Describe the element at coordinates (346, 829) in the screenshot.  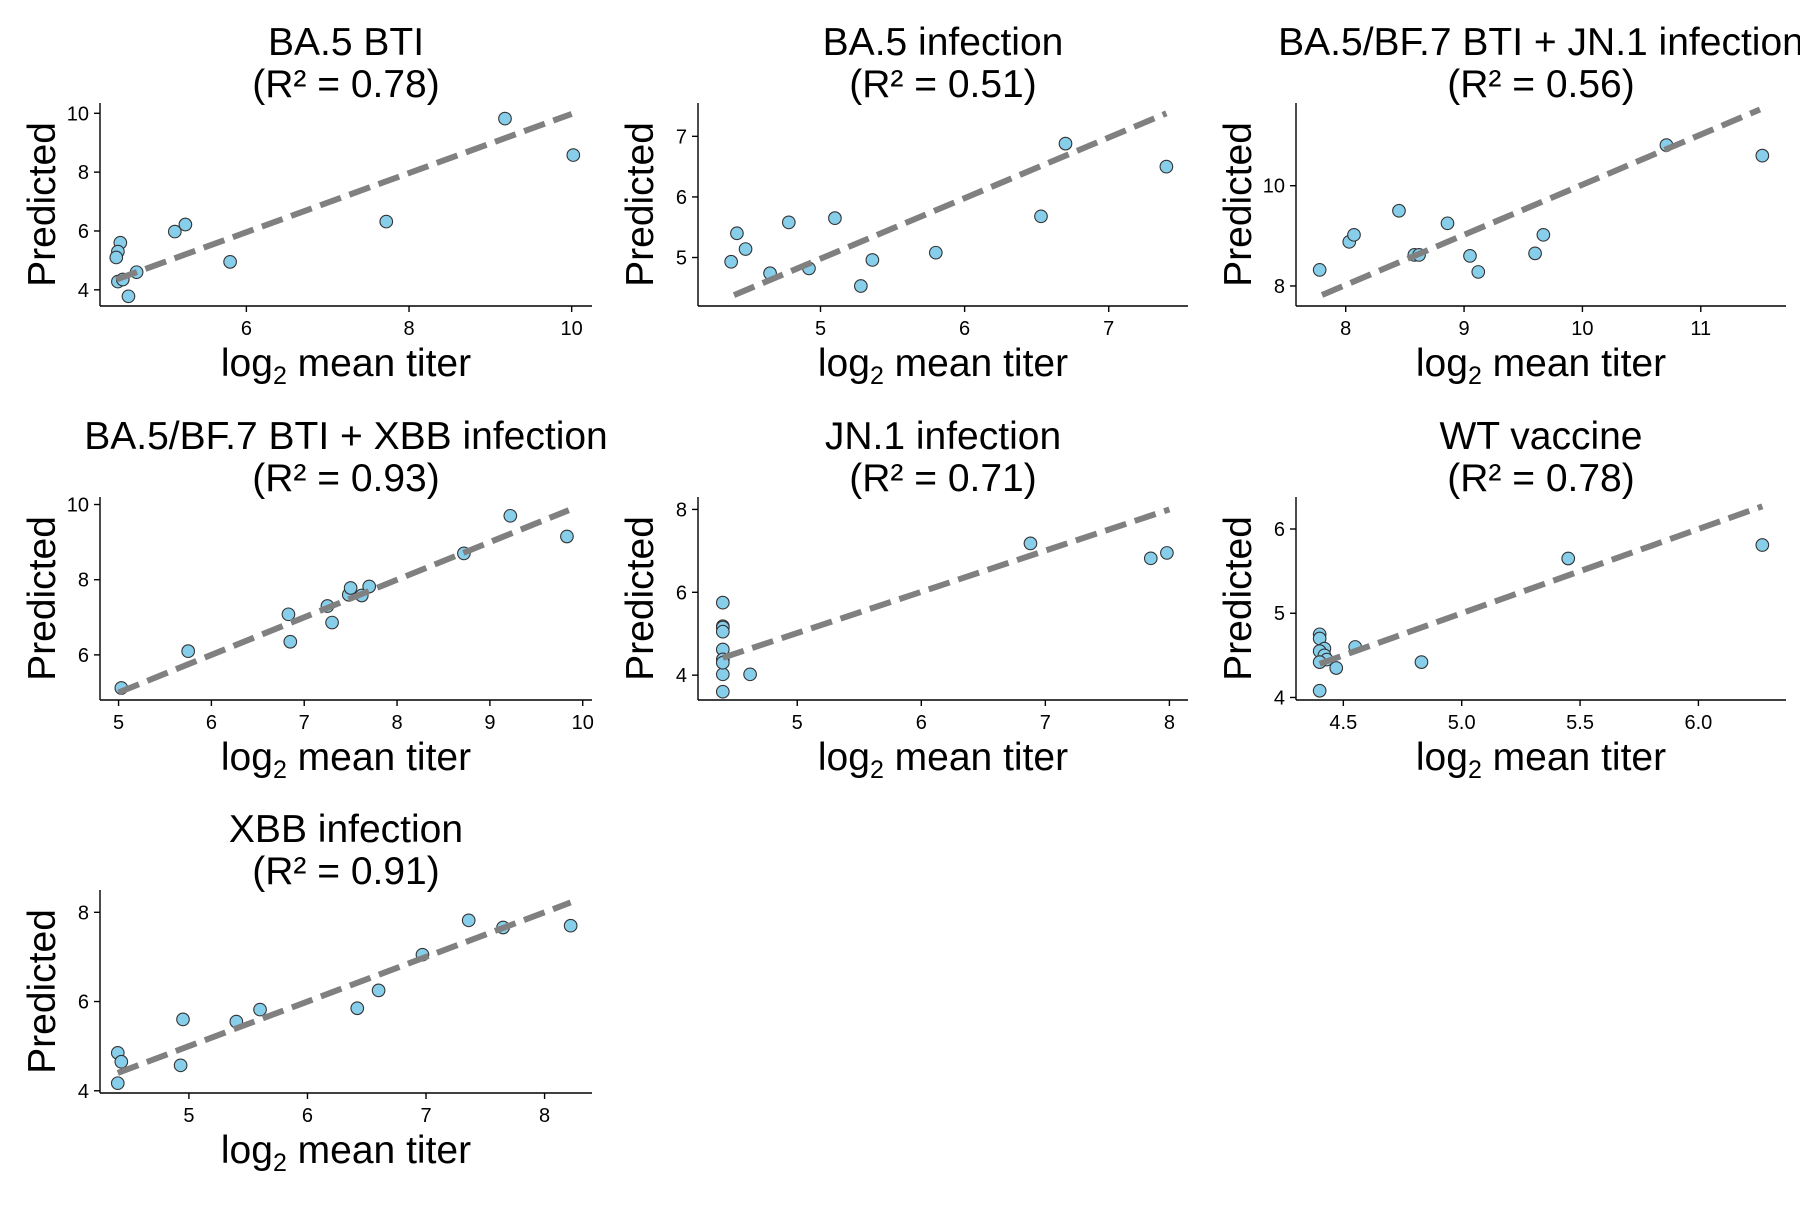
I see `panel-title: XBB infection` at that location.